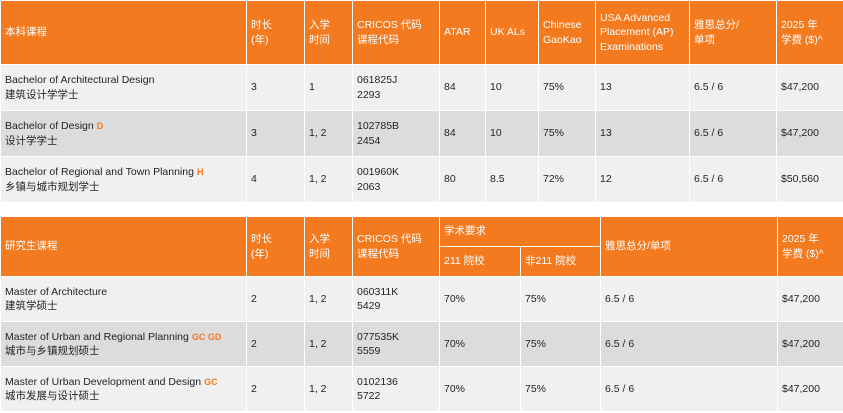 Image resolution: width=843 pixels, height=413 pixels. I want to click on header-line: 入学, so click(319, 239).